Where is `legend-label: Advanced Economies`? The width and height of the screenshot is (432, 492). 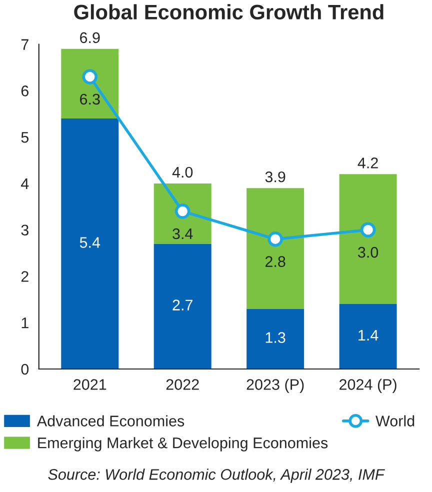 legend-label: Advanced Economies is located at coordinates (110, 420).